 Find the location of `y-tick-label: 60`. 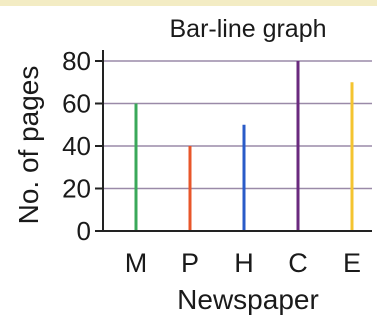

y-tick-label: 60 is located at coordinates (76, 104).